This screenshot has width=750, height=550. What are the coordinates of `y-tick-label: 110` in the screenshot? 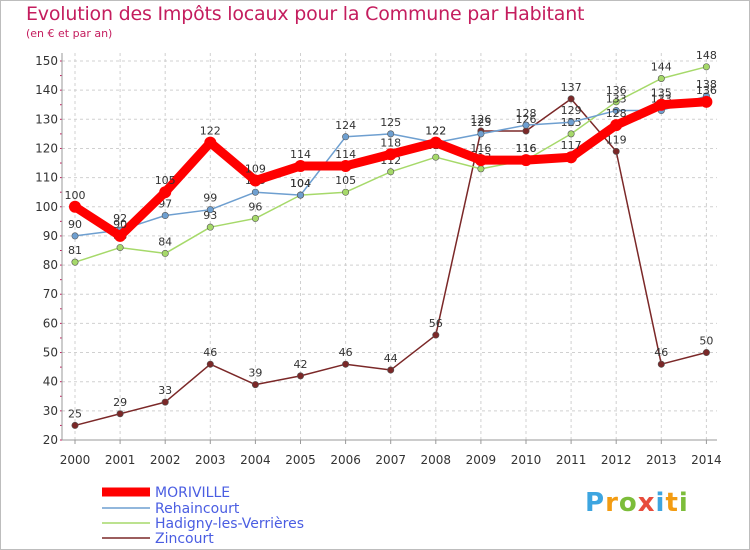 It's located at (46, 178).